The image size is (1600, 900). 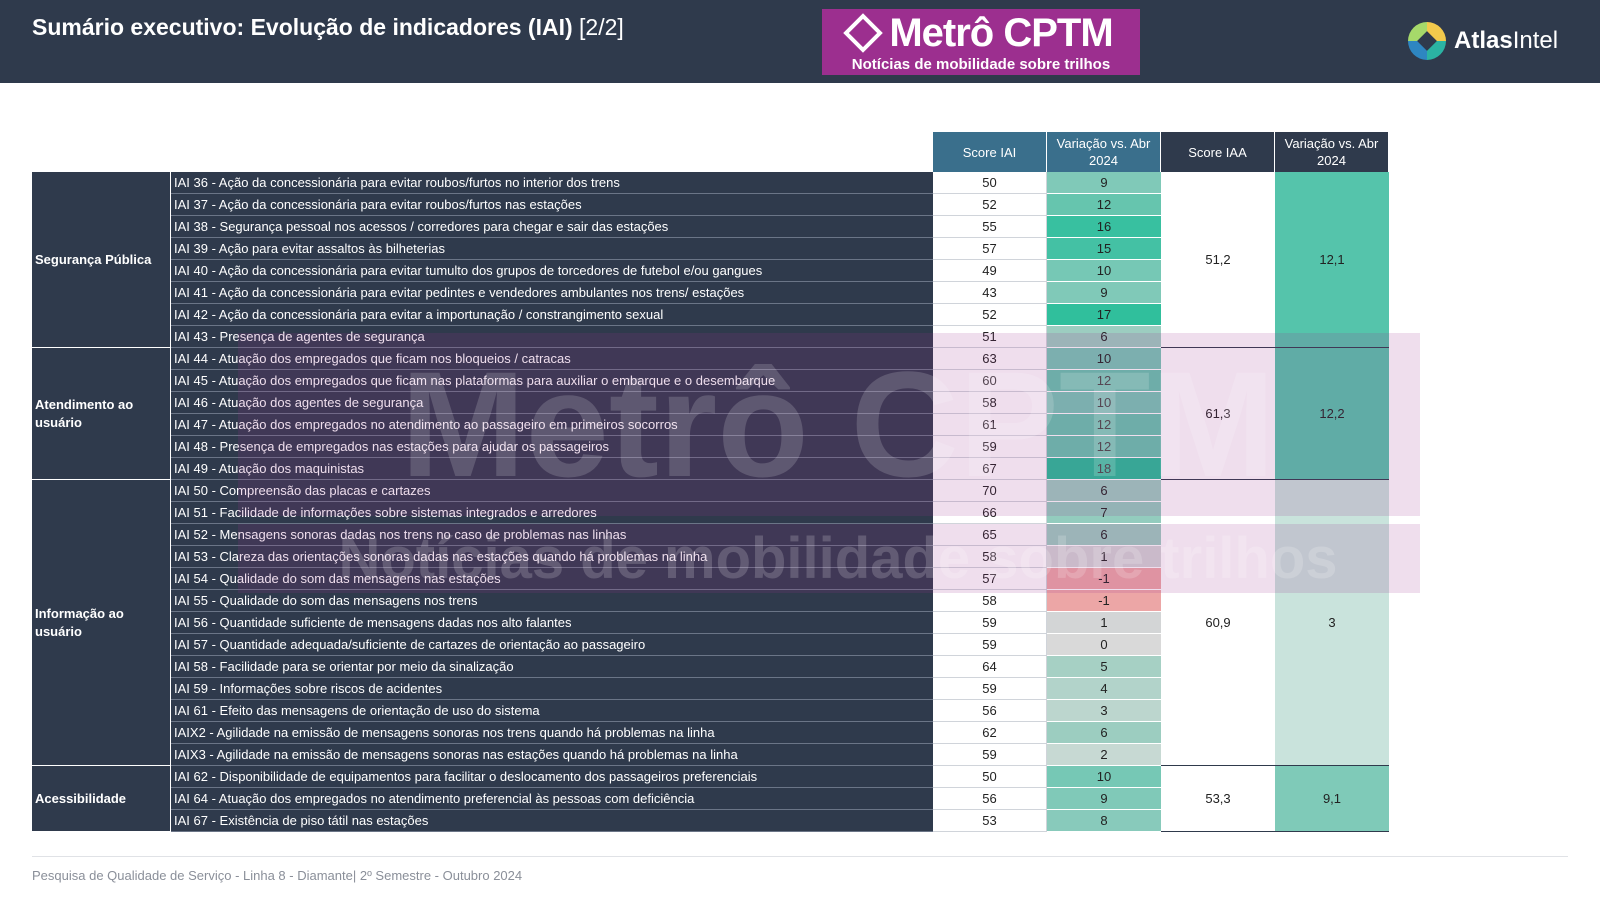 I want to click on group-iaa-variation: 9,1, so click(x=1332, y=799).